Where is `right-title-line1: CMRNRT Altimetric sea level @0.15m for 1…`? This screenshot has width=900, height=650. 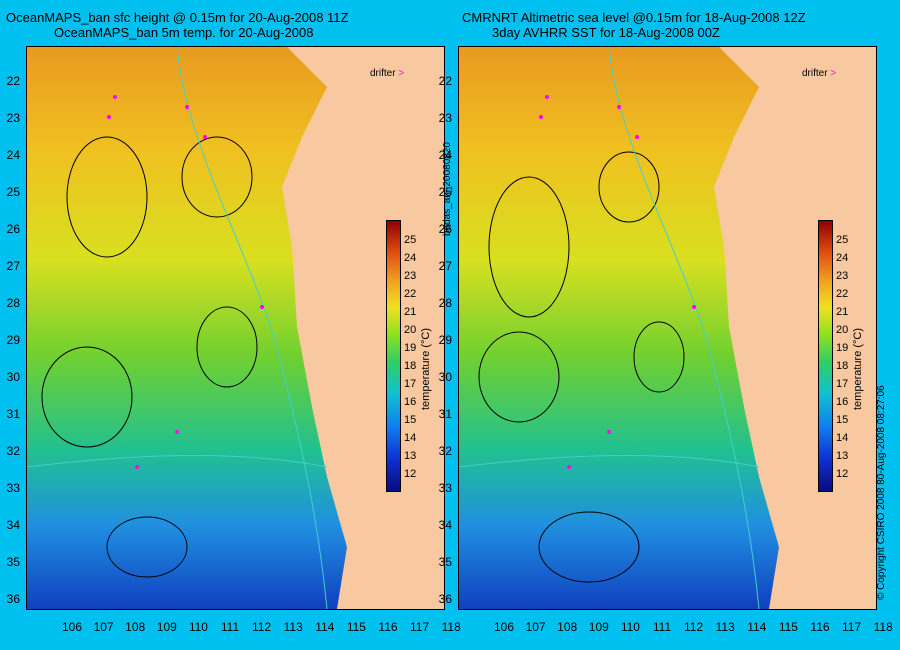
right-title-line1: CMRNRT Altimetric sea level @0.15m for 1… is located at coordinates (634, 17).